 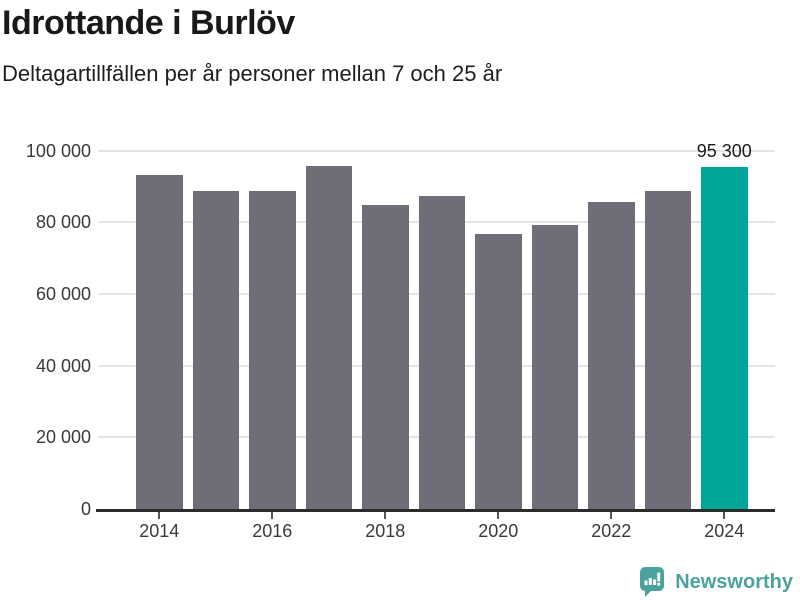 I want to click on y-axis-label-100000: 100 000, so click(x=58, y=150).